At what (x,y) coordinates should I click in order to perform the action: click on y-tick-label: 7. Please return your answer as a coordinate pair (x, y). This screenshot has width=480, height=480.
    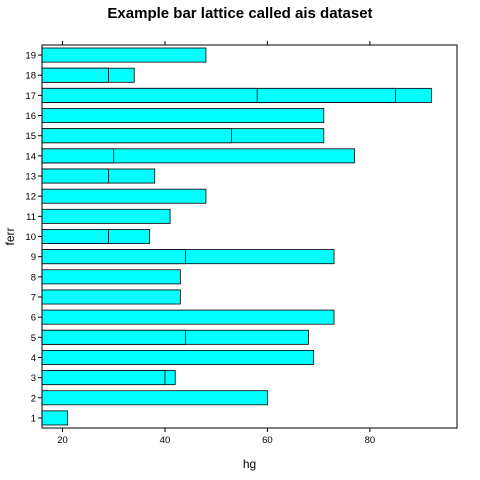
    Looking at the image, I should click on (33, 297).